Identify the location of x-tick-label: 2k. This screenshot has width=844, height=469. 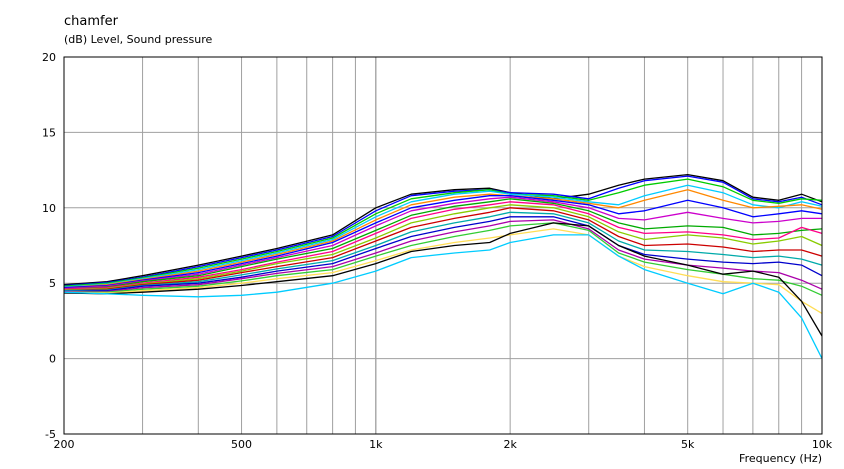
(510, 444).